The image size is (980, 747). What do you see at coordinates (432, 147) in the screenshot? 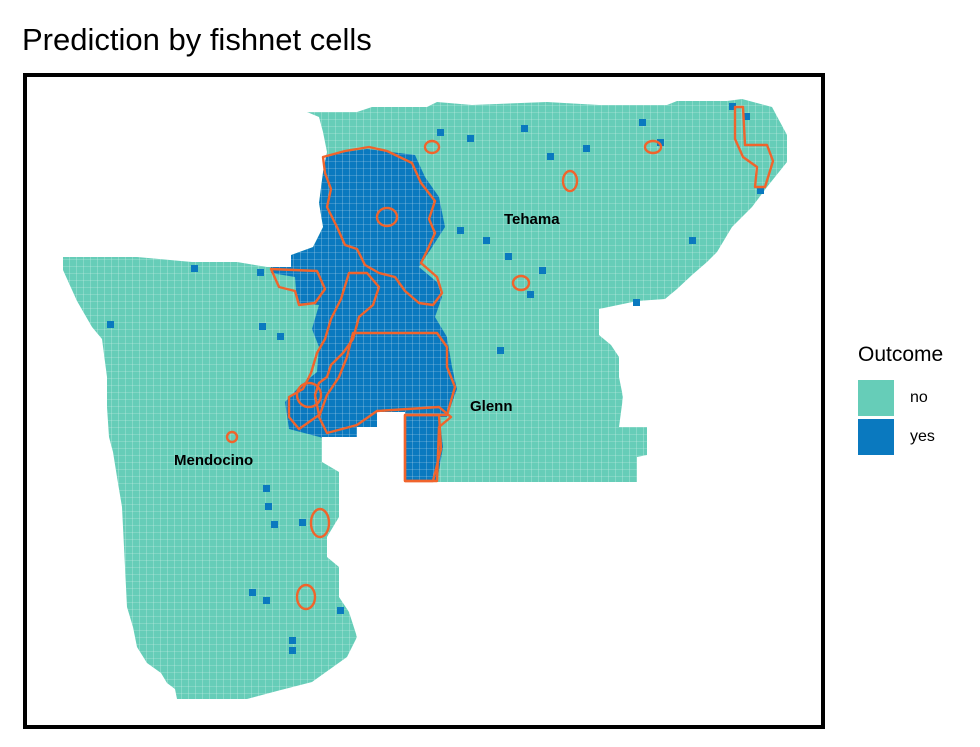
I see `outline-circle-i` at bounding box center [432, 147].